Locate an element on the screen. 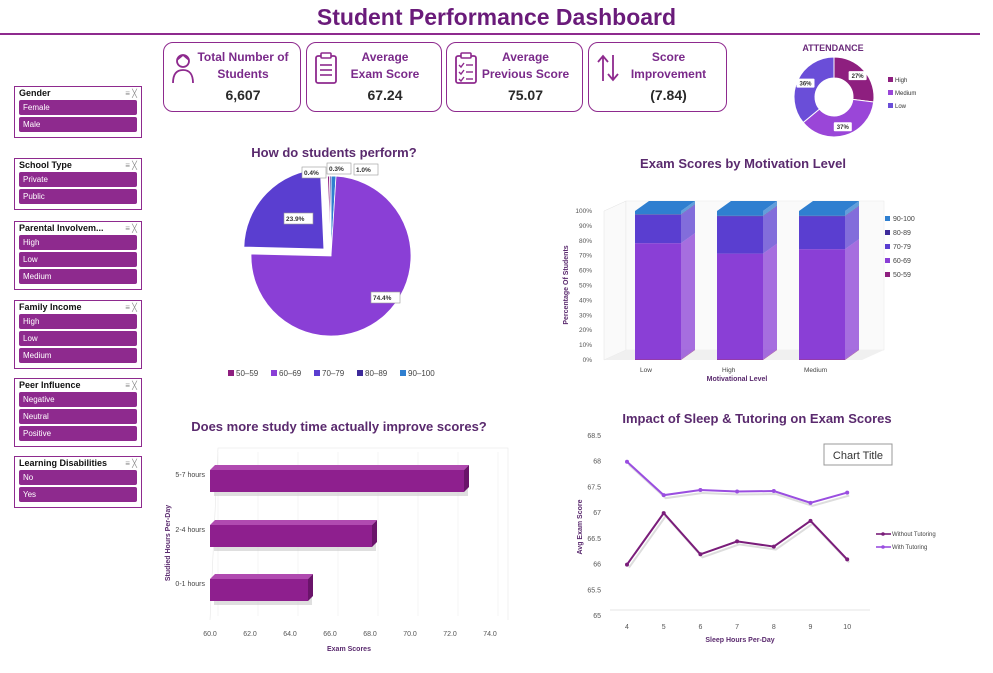 This screenshot has height=673, width=993. kpi-card-score-improvement: Score Improvement (7.84) is located at coordinates (657, 77).